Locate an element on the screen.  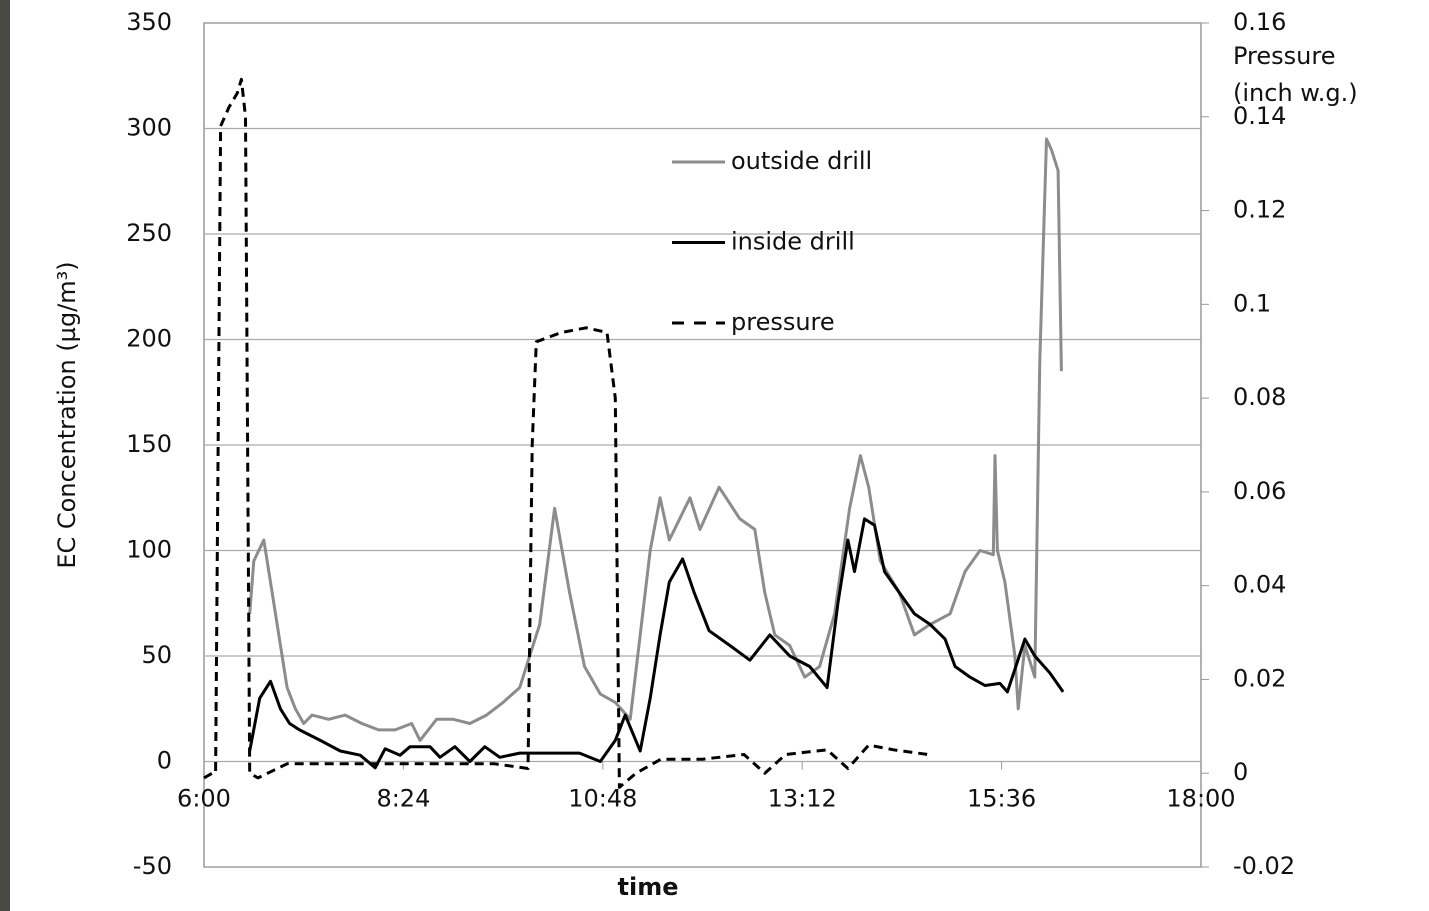
y-tick-label: 350 is located at coordinates (149, 22).